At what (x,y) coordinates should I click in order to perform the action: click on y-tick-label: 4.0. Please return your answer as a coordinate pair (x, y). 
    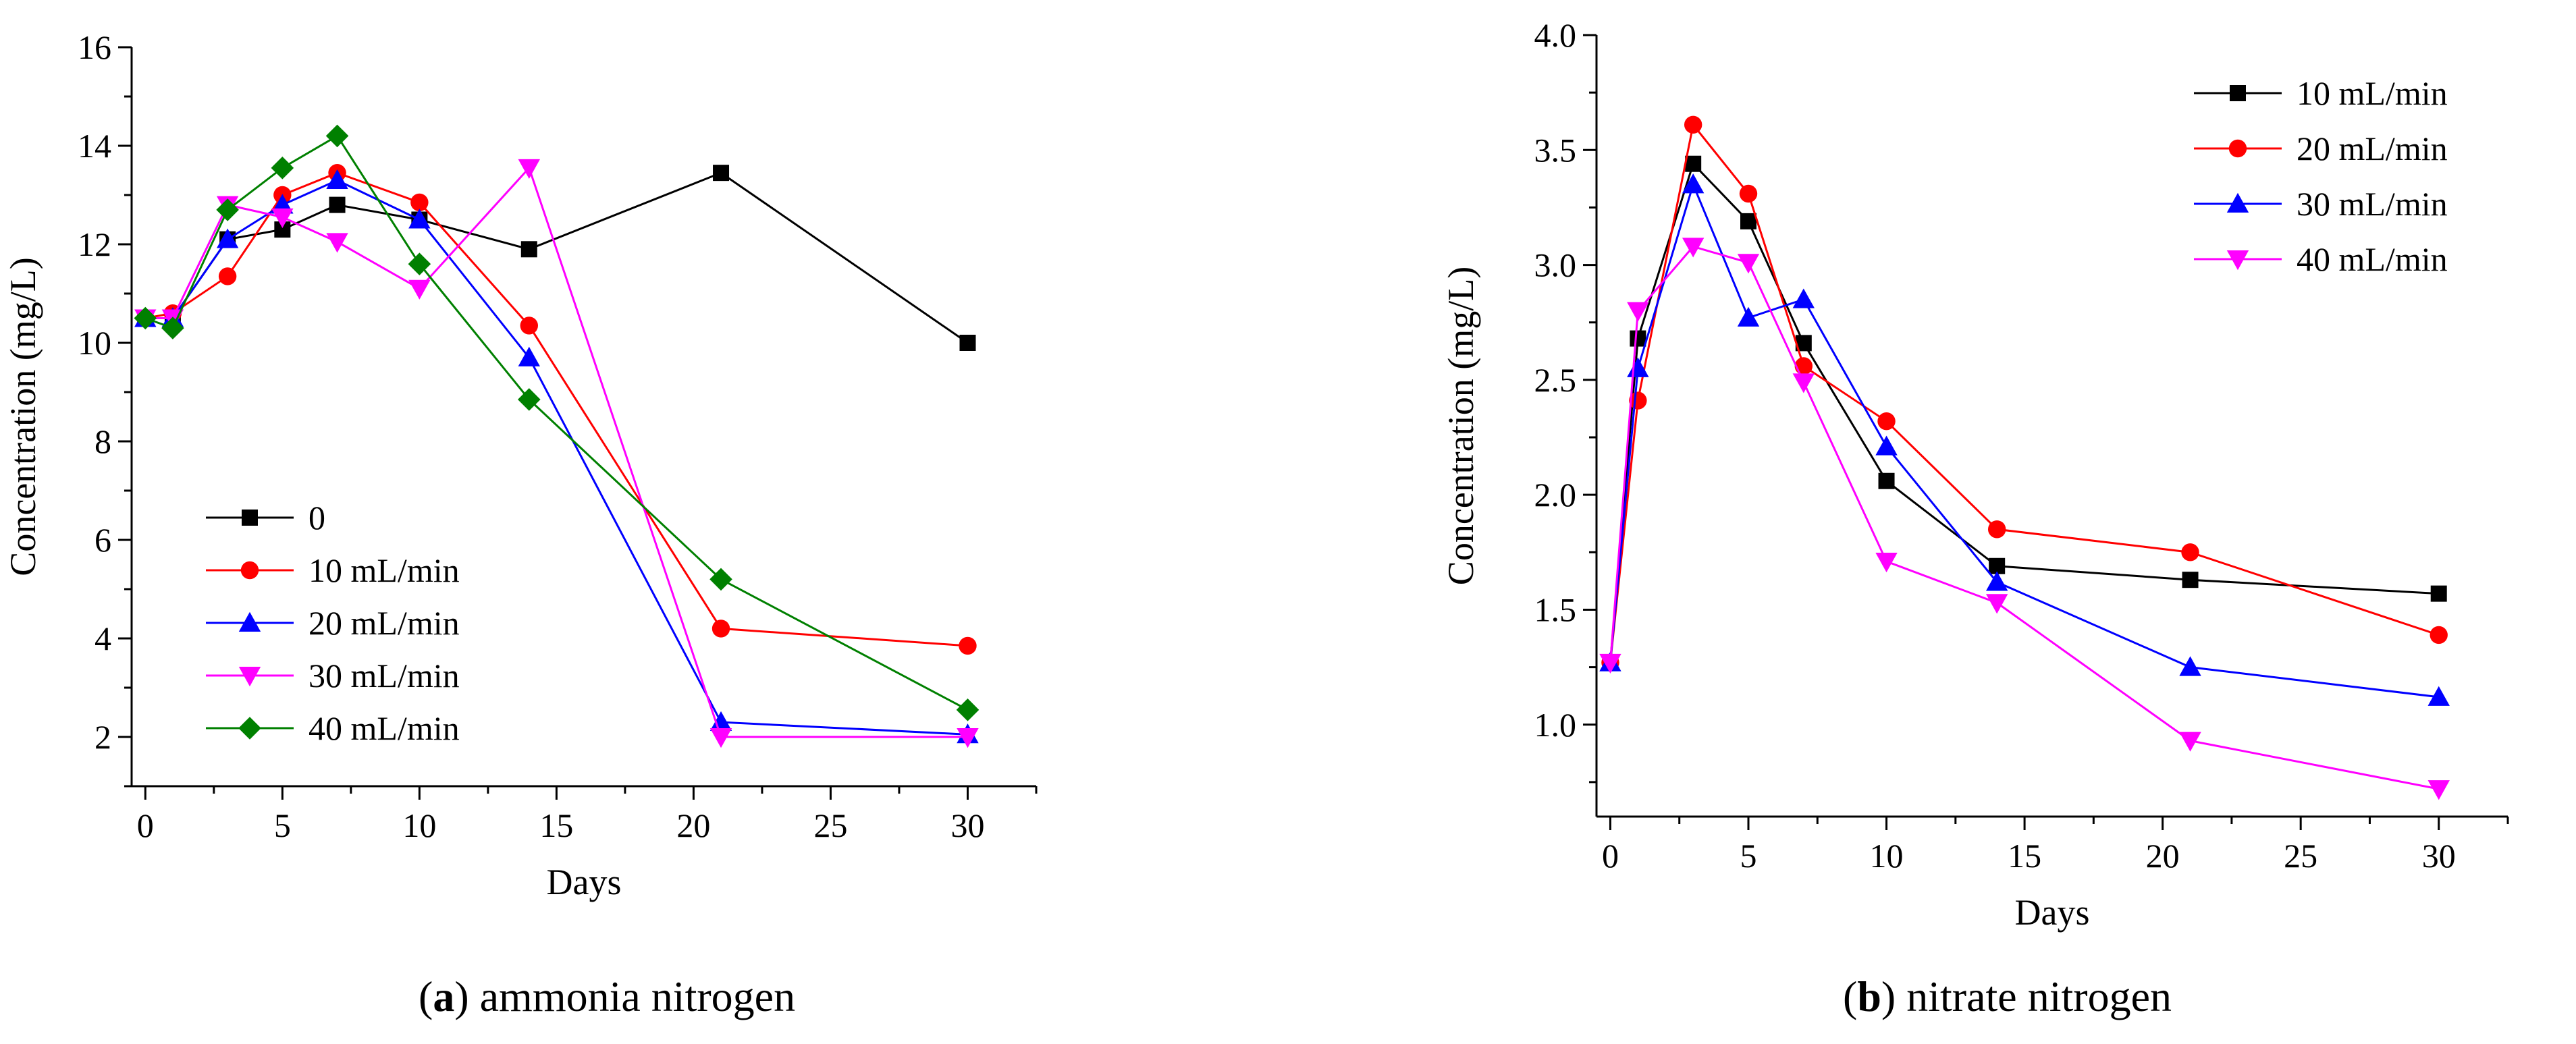
    Looking at the image, I should click on (1555, 35).